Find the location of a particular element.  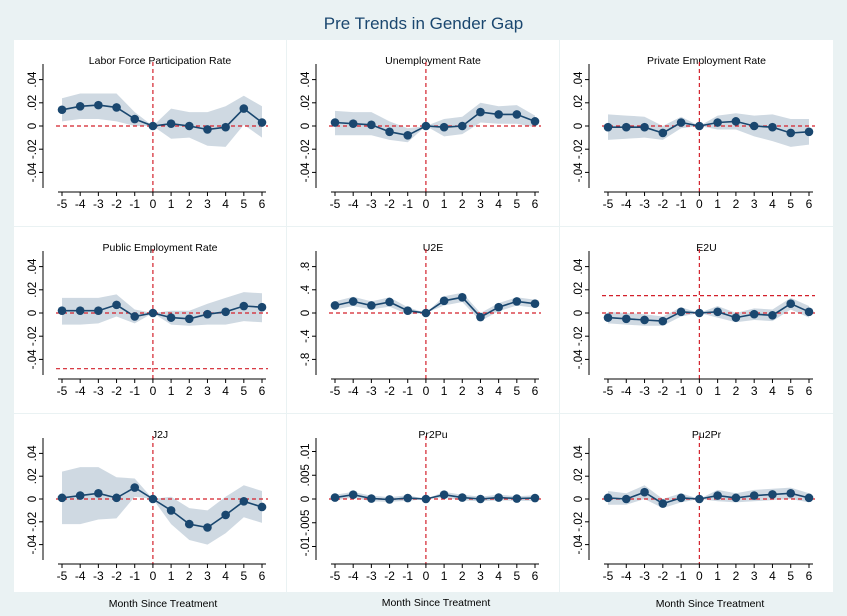

panel-title: U2E is located at coordinates (433, 248).